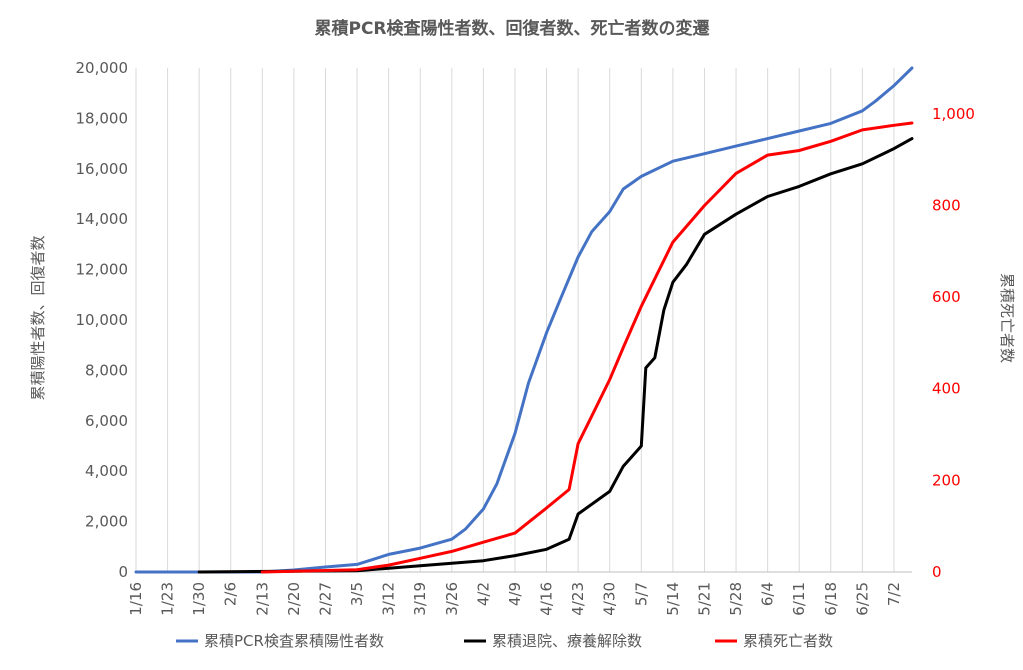 Image resolution: width=1023 pixels, height=670 pixels. What do you see at coordinates (106, 370) in the screenshot?
I see `y-tick-left-label: 8,000` at bounding box center [106, 370].